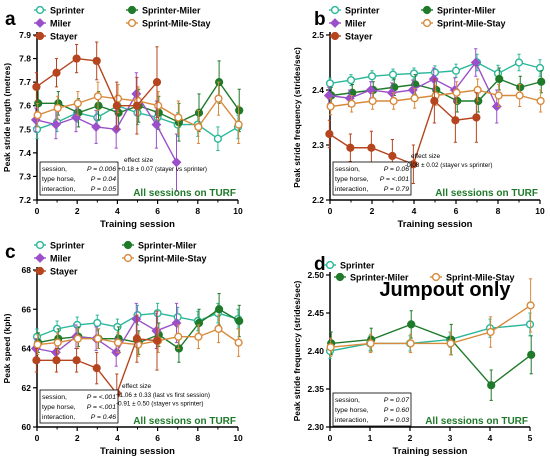  I want to click on stats-box, so click(372, 178).